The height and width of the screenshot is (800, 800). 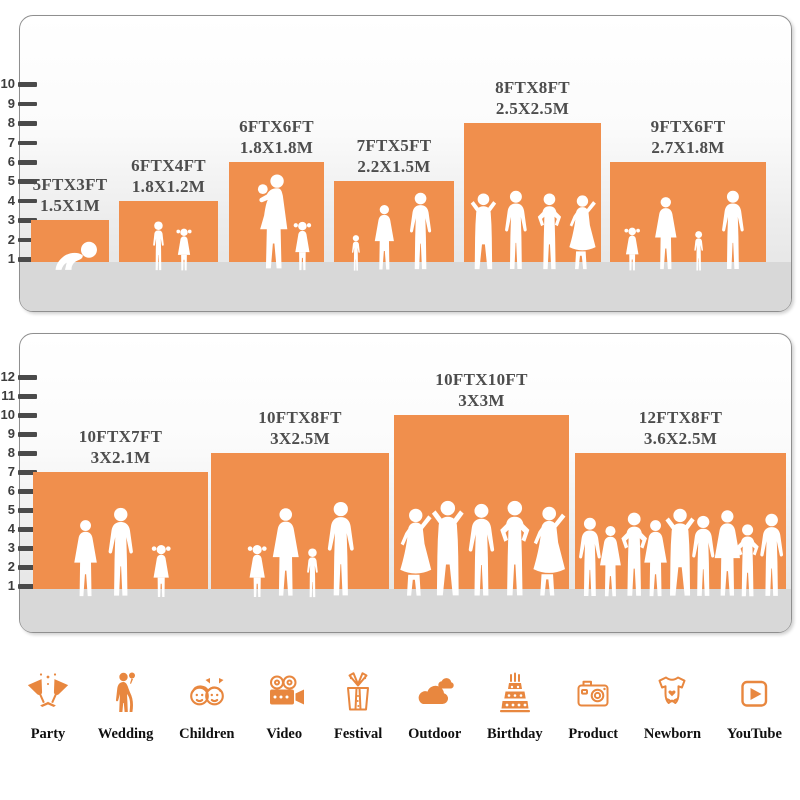 I want to click on video-icon, so click(x=284, y=694).